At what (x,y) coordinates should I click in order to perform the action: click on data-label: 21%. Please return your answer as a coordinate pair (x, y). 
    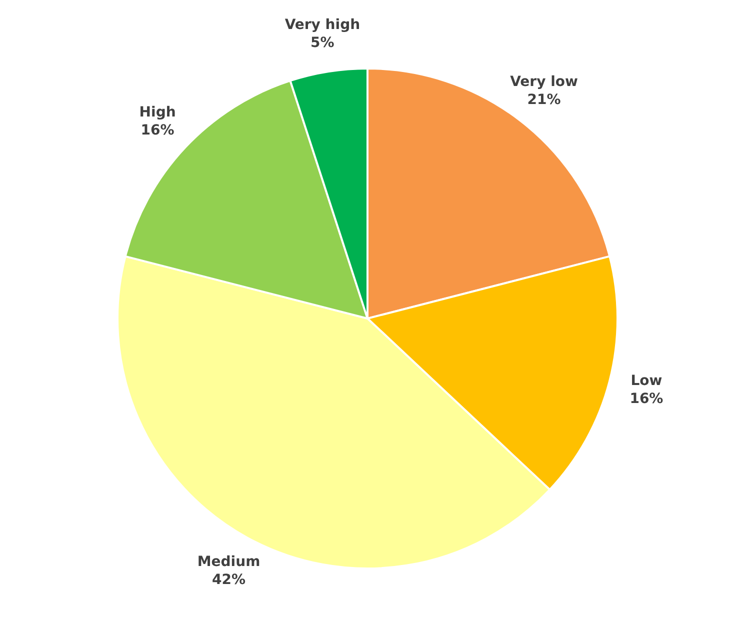
    Looking at the image, I should click on (544, 100).